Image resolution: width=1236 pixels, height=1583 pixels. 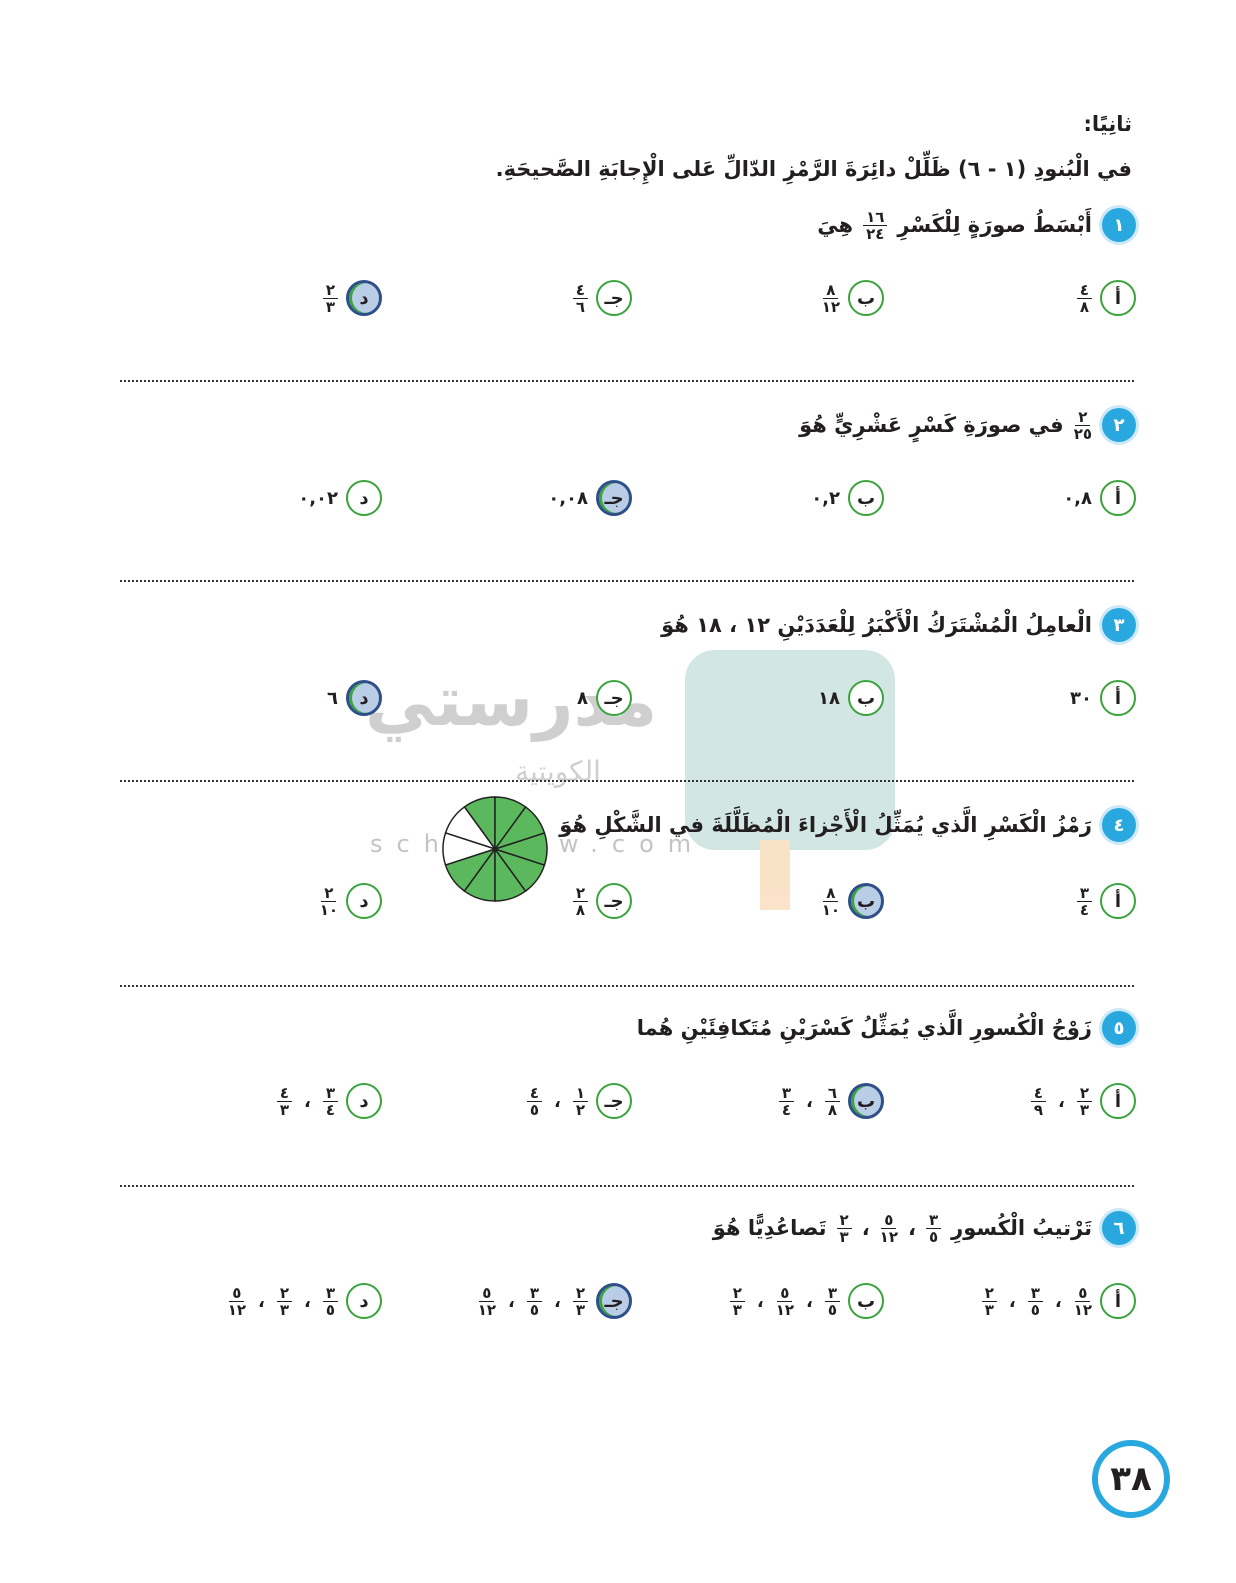 I want to click on option-3: جـ ٠,٠٨, so click(x=590, y=498).